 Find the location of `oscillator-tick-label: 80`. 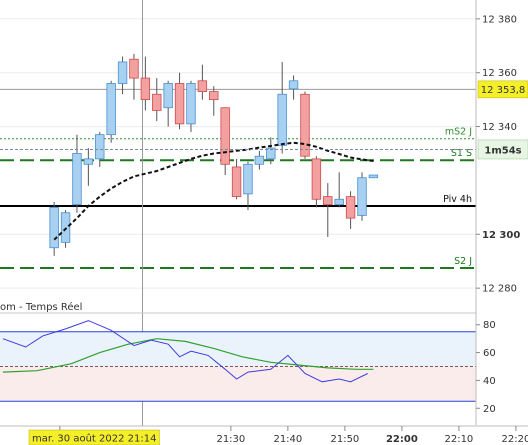

oscillator-tick-label: 80 is located at coordinates (489, 325).